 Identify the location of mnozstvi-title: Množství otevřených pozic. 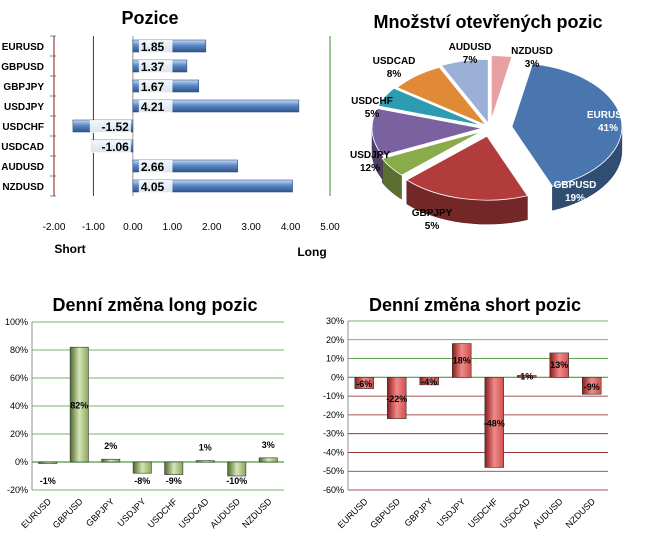
(487, 22).